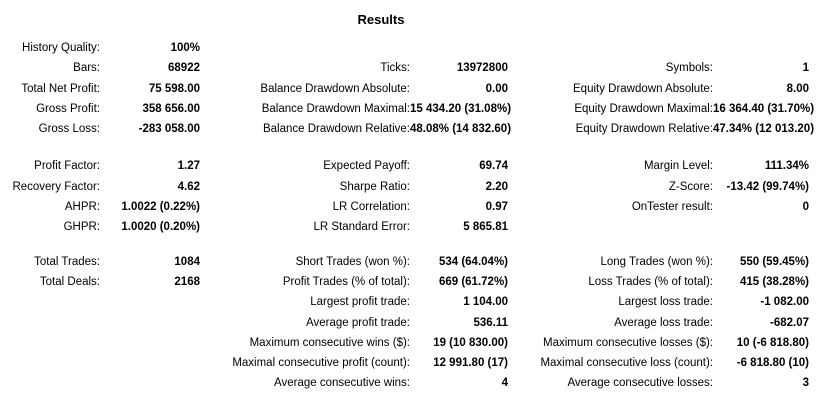 The image size is (832, 407). Describe the element at coordinates (82, 207) in the screenshot. I see `stat-label: AHPR:` at that location.